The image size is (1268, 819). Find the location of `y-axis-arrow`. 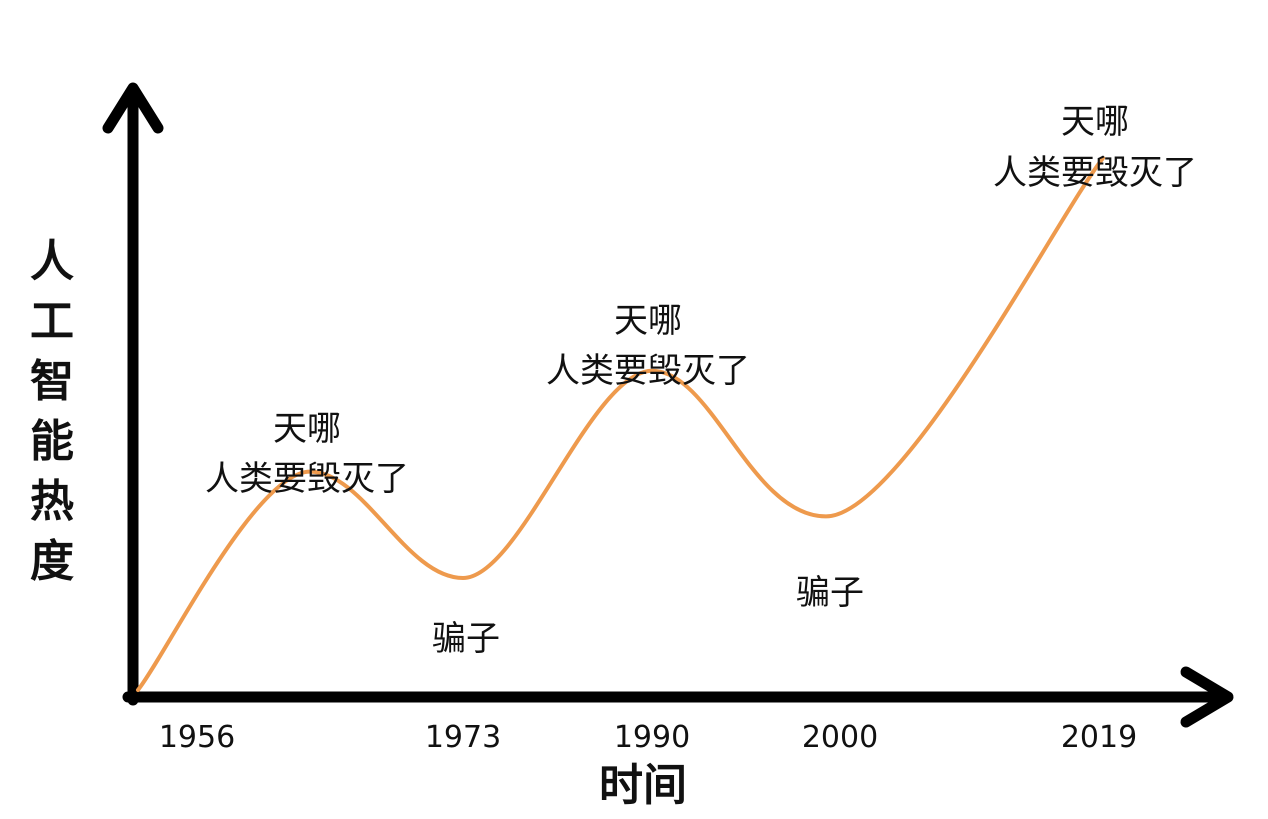

y-axis-arrow is located at coordinates (133, 108).